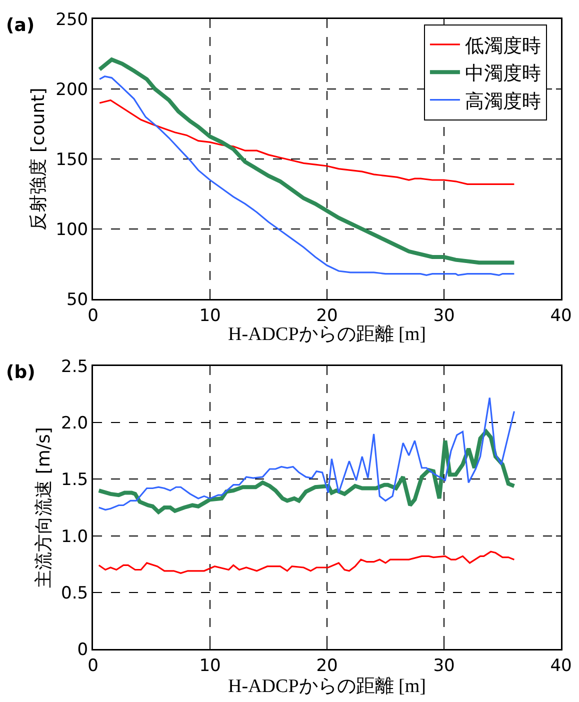  Describe the element at coordinates (39, 159) in the screenshot. I see `y-axis-title: 反射強度 [count]` at that location.